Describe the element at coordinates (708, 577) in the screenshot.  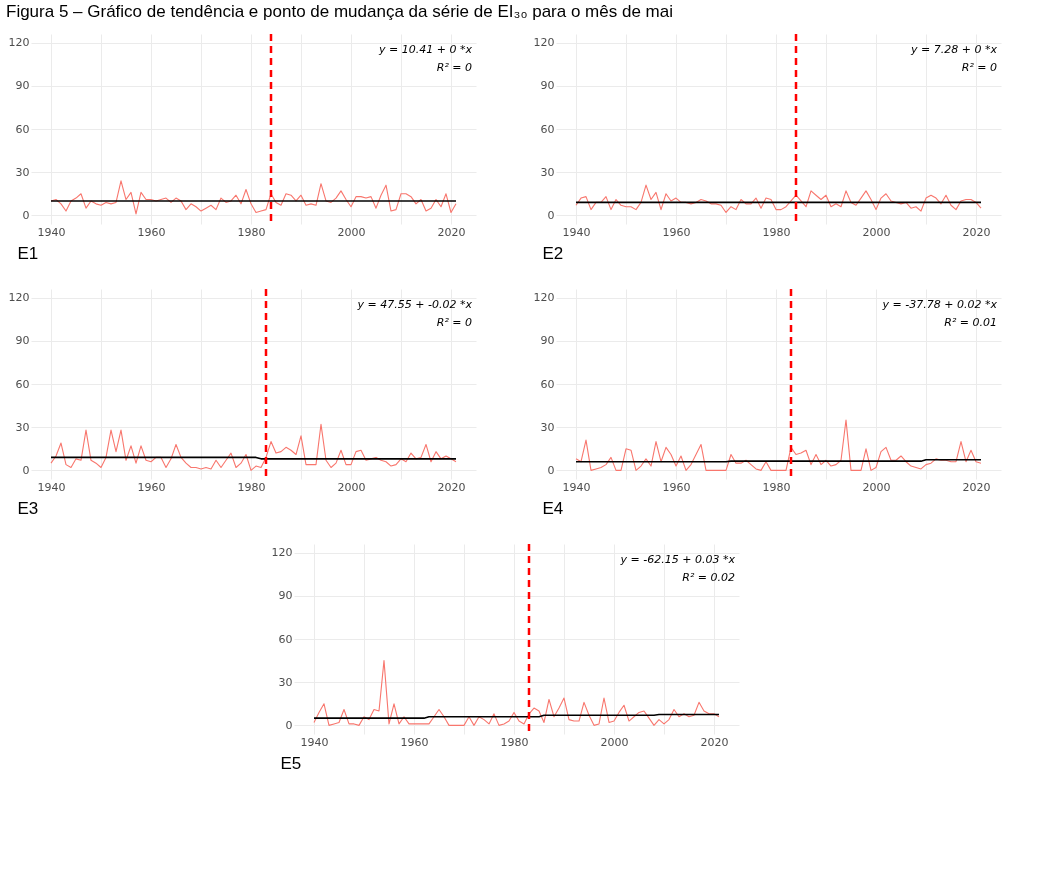
I see `annotation: R² = 0.02` at that location.